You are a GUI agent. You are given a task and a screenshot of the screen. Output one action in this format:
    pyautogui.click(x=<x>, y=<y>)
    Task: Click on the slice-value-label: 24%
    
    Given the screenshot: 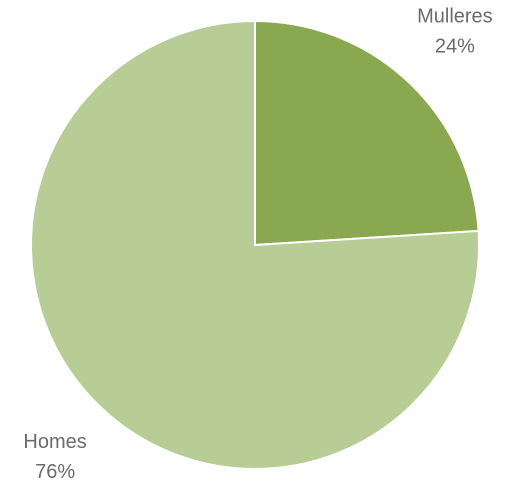 What is the action you would take?
    pyautogui.click(x=455, y=46)
    